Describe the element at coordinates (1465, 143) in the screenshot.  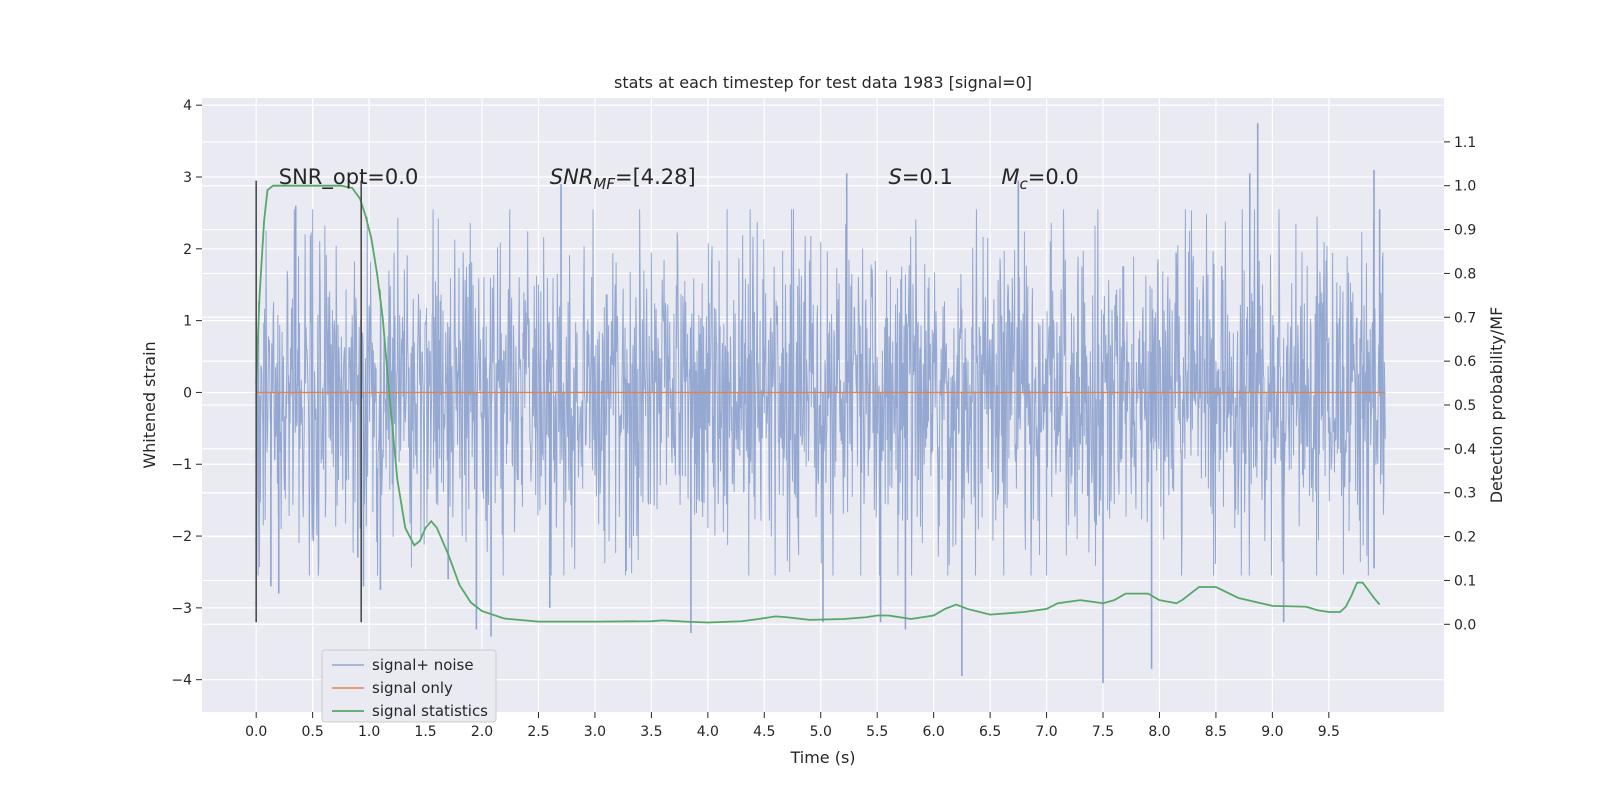
I see `y2-tick-label: 1.1` at that location.